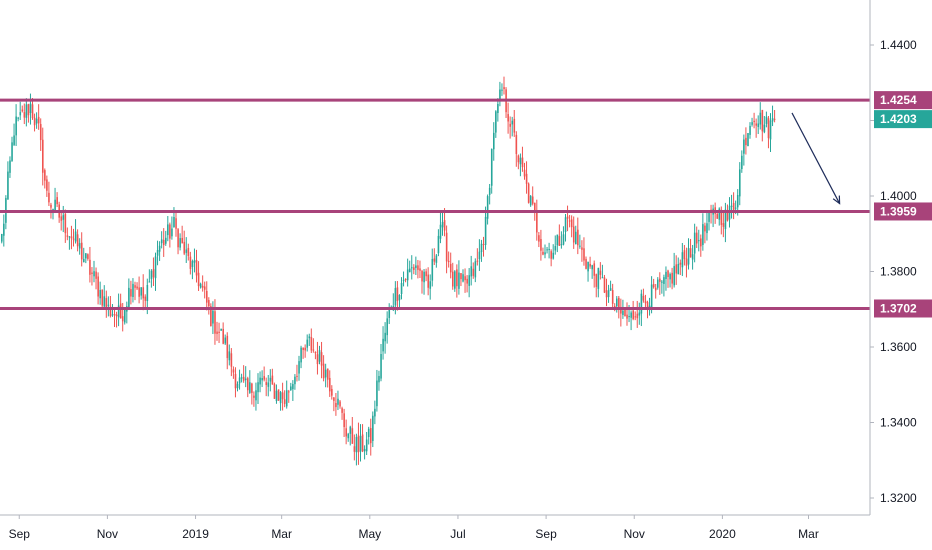 The height and width of the screenshot is (550, 932). Describe the element at coordinates (281, 534) in the screenshot. I see `time-tick-label: Mar` at that location.